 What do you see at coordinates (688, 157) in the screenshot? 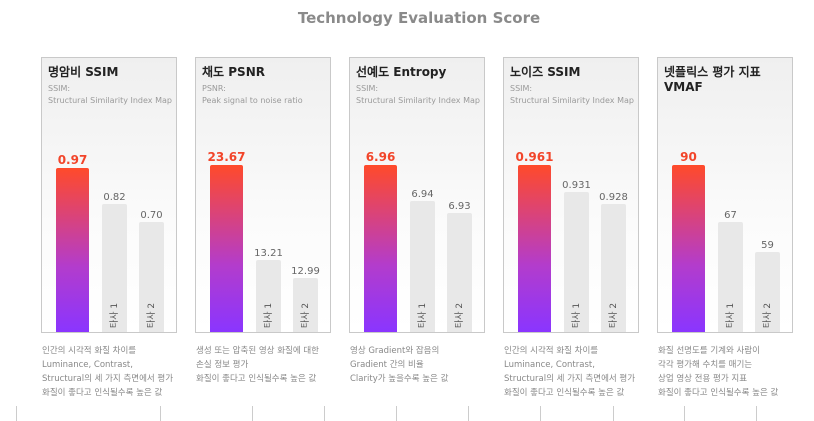
I see `value-label: 90` at bounding box center [688, 157].